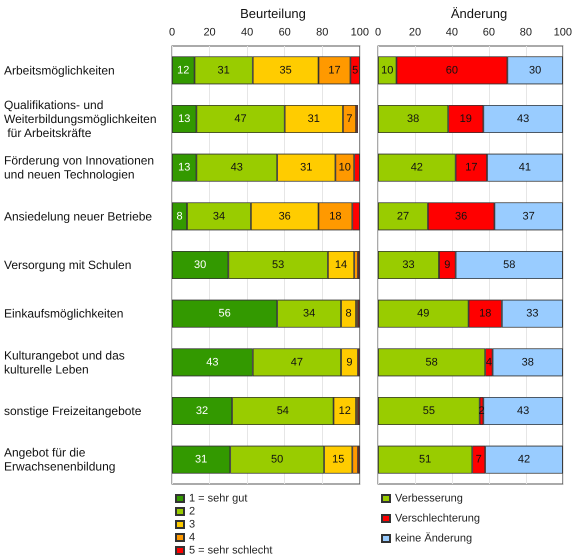 This screenshot has height=555, width=575. I want to click on y-tick-label: Angebot für die Erwachsenenbildung, so click(60, 460).